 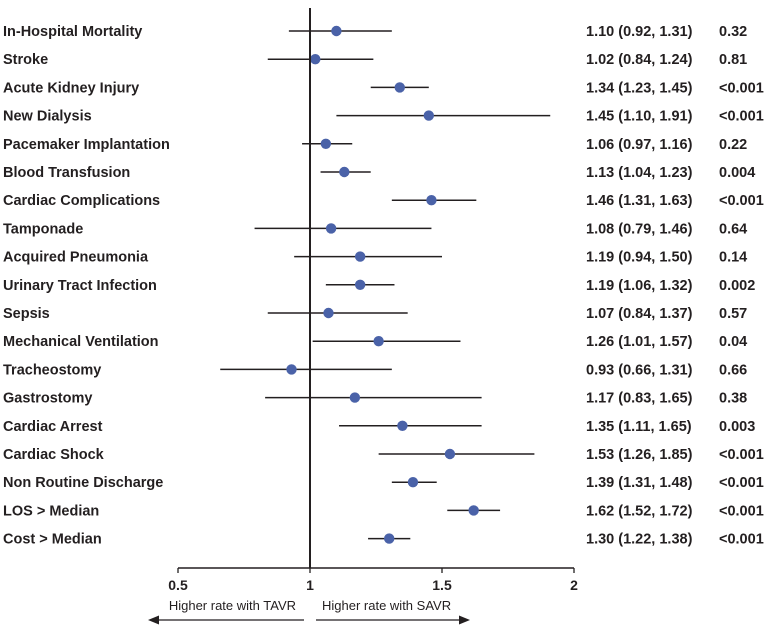 What do you see at coordinates (733, 342) in the screenshot?
I see `p-value: 0.04` at bounding box center [733, 342].